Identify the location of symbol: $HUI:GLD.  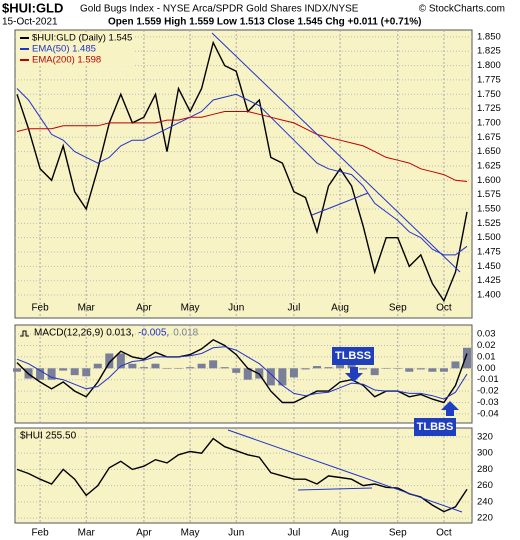
(32, 7).